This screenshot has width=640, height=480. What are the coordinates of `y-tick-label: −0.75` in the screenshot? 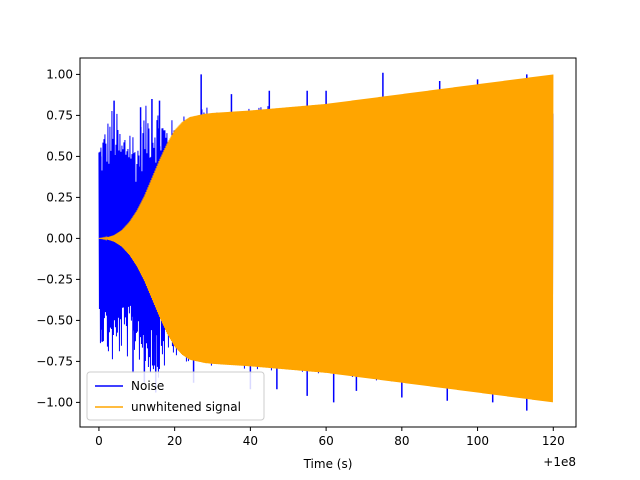 It's located at (54, 361).